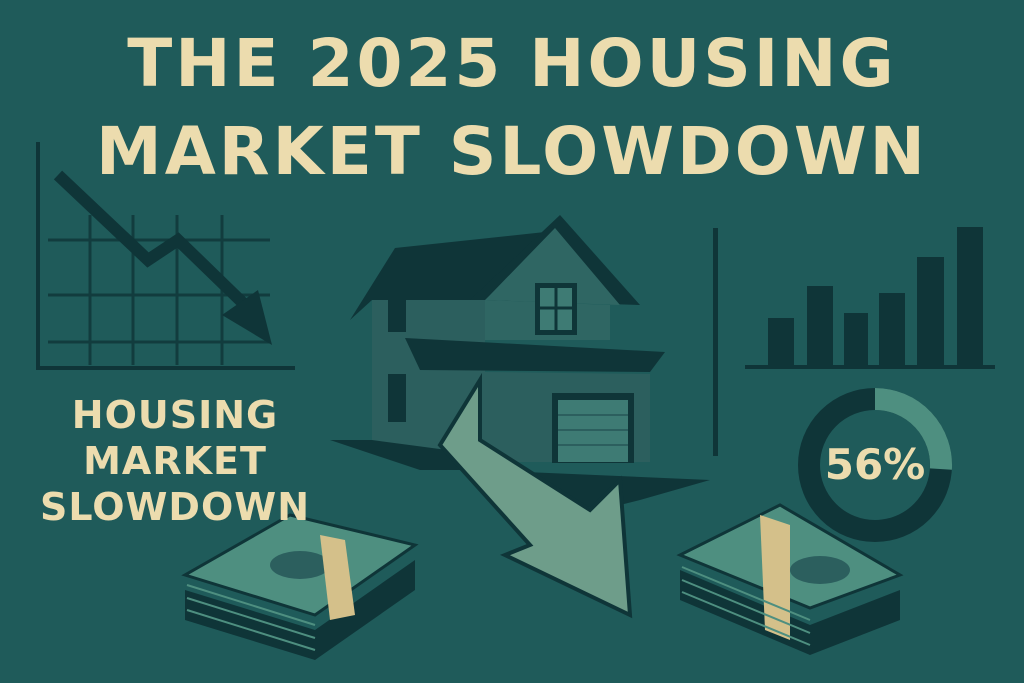 The image size is (1024, 683). I want to click on donut-label: 56%, so click(875, 464).